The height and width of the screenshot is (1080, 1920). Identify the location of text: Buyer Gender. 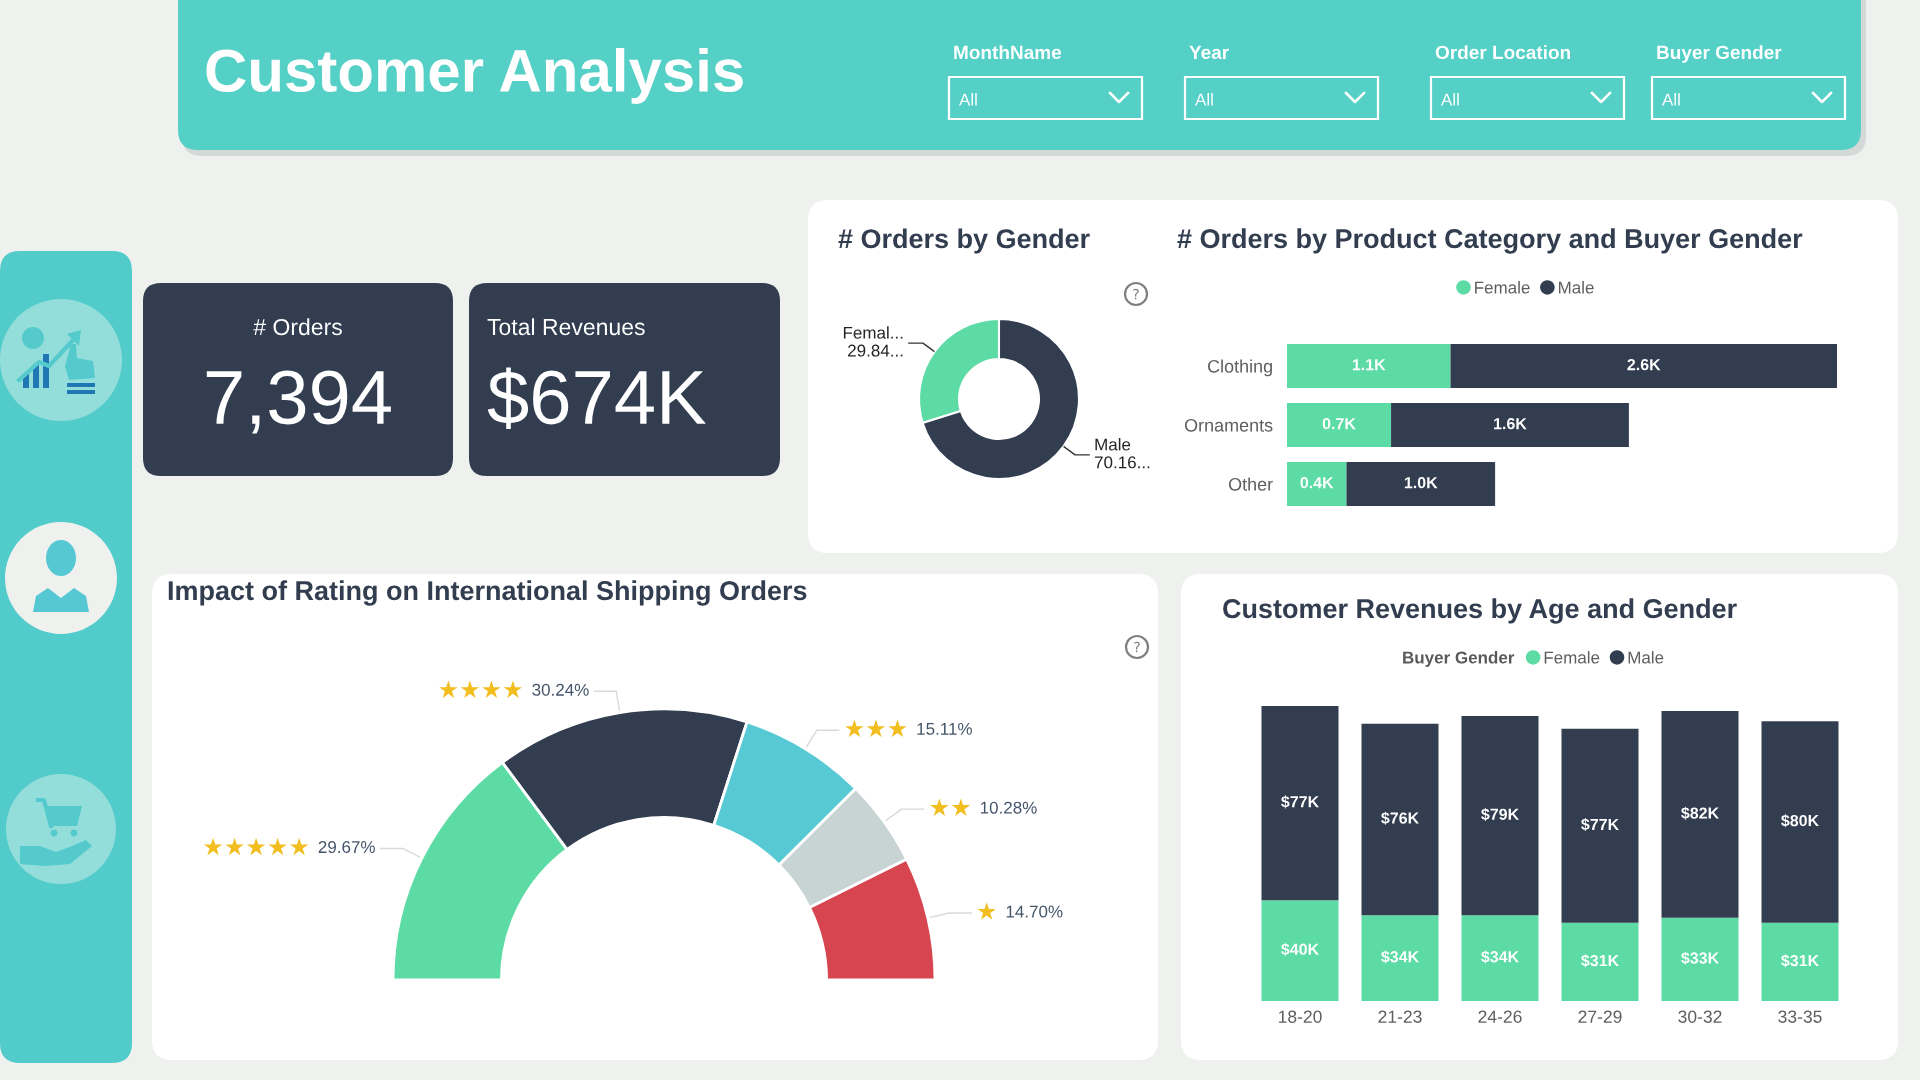
(1719, 54).